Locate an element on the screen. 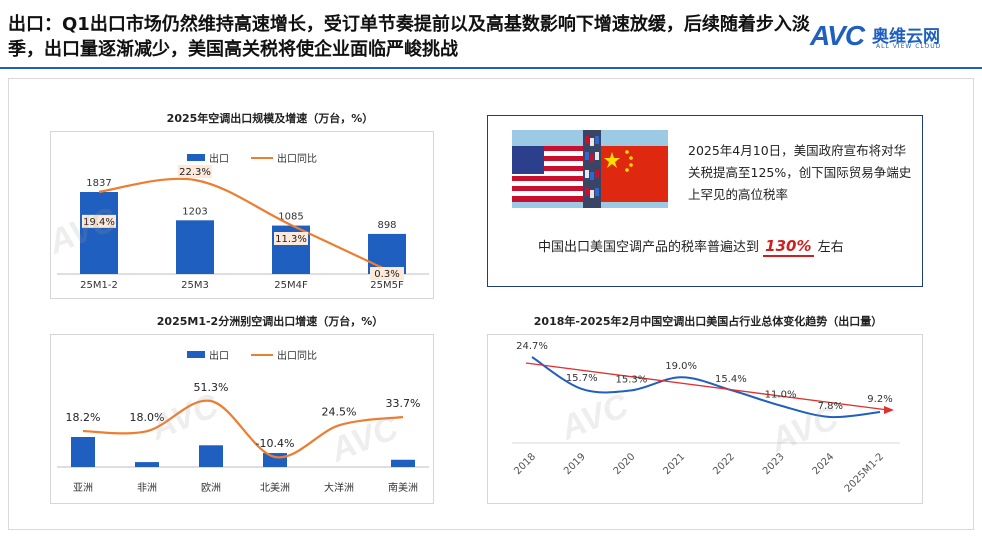 This screenshot has height=540, width=982. x-tick-label: 南美洲 is located at coordinates (403, 487).